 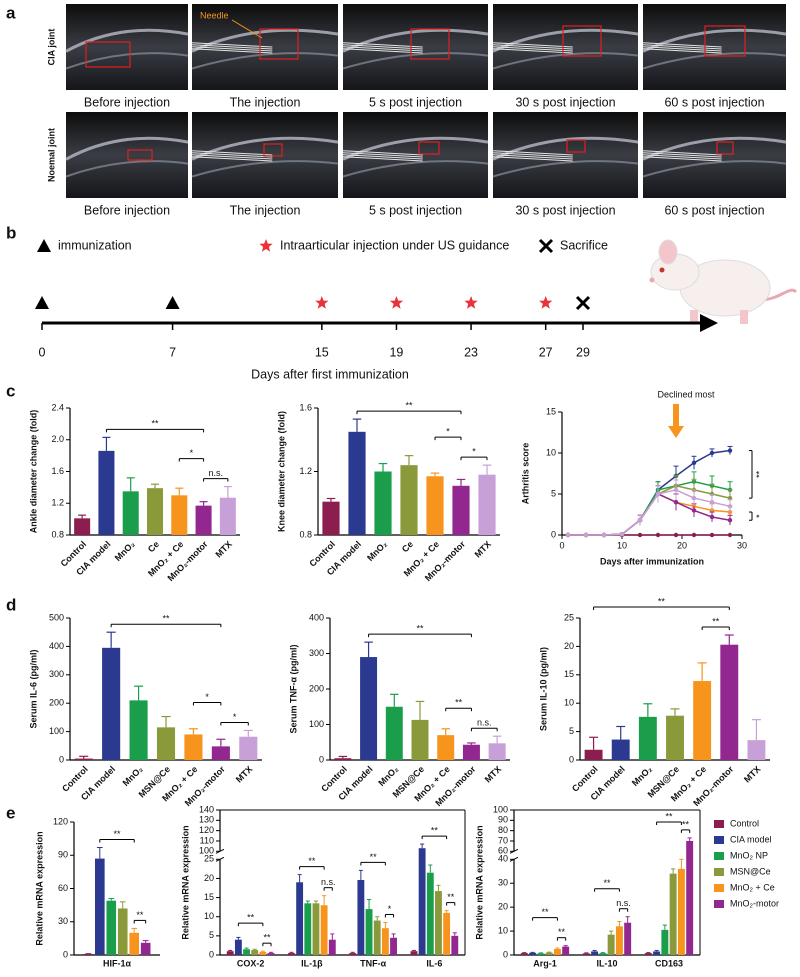 I want to click on y-tick-label: 30, so click(x=63, y=921).